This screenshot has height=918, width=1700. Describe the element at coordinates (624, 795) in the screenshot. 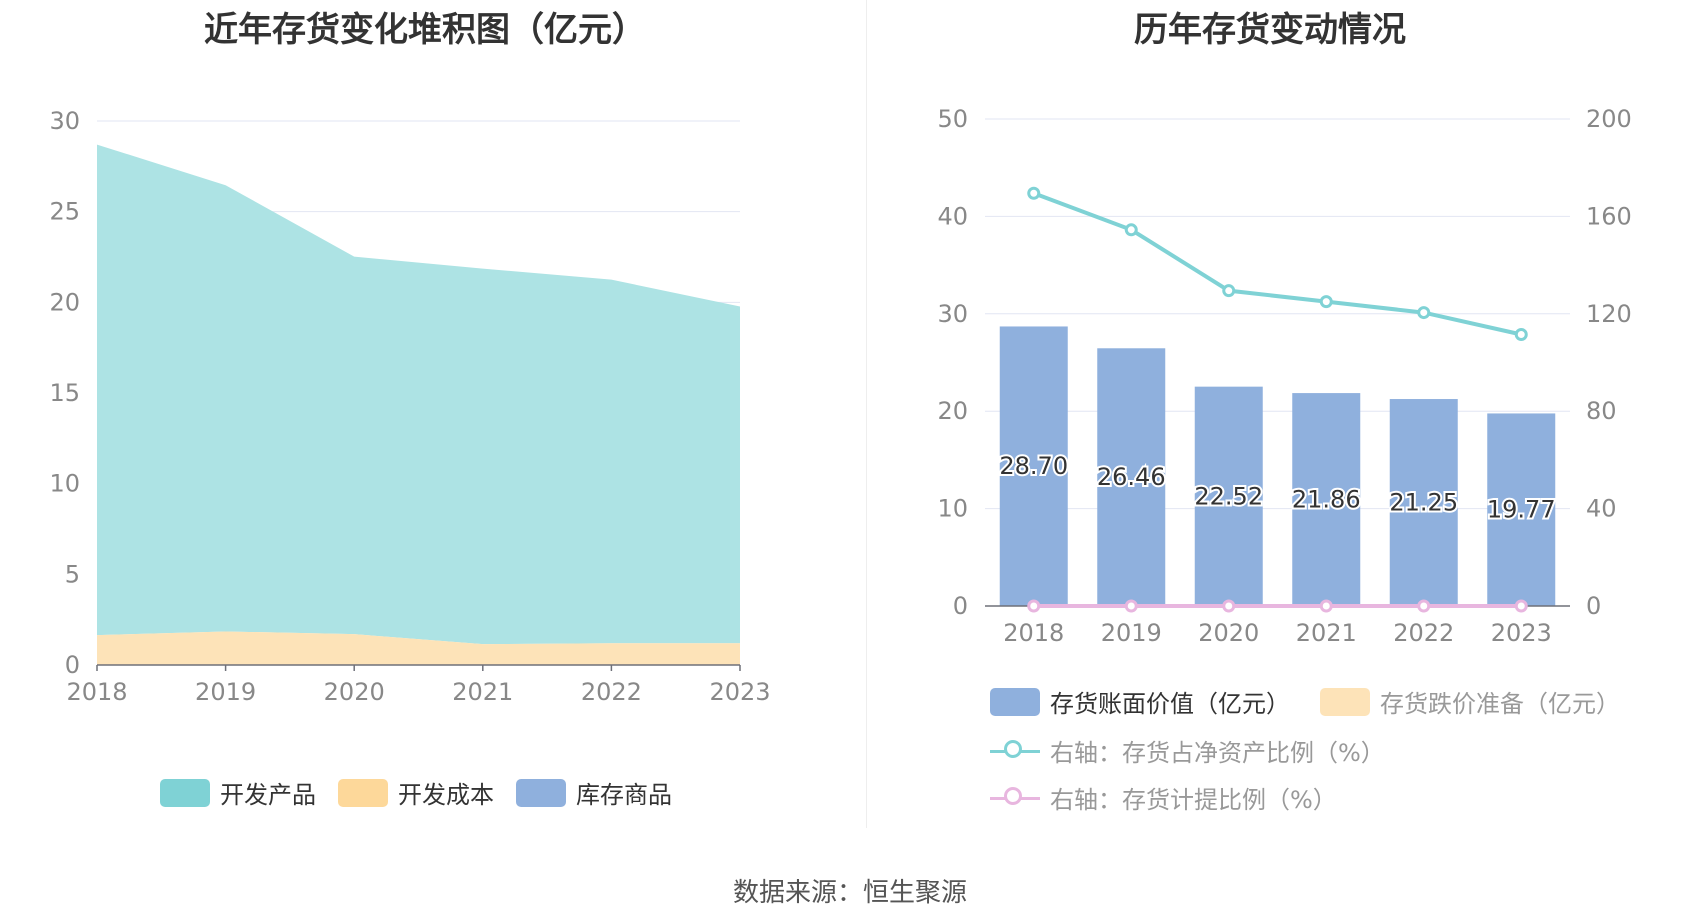

I see `legend-label: 库存商品` at that location.